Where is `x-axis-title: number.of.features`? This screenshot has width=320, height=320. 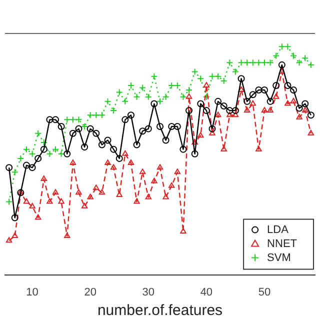 x-axis-title: number.of.features is located at coordinates (160, 311).